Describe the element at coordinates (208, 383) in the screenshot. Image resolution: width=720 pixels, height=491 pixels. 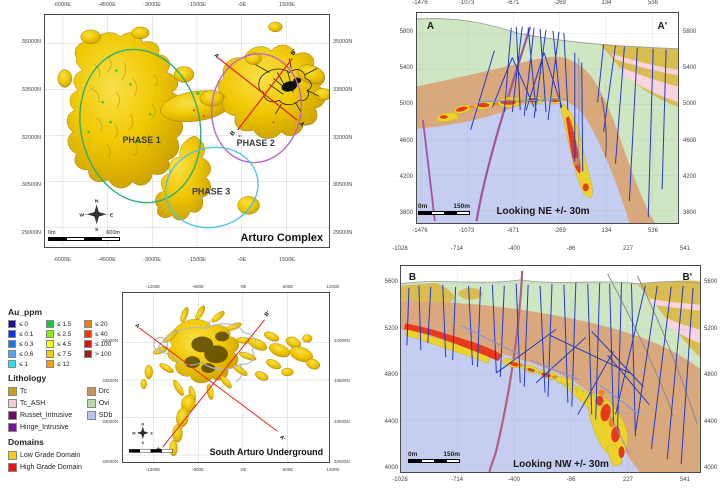
I see `section-lines` at that location.